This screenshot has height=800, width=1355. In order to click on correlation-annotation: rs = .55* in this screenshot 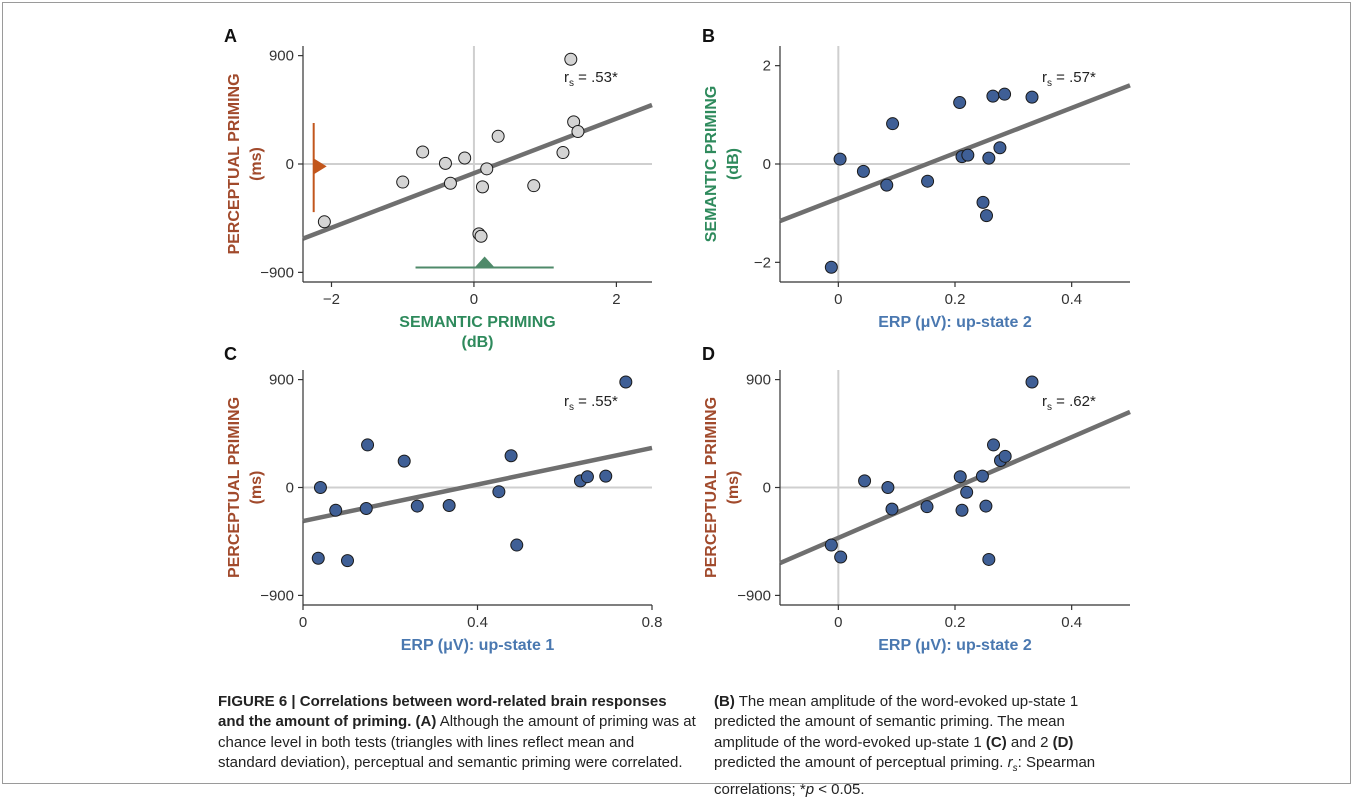, I will do `click(591, 403)`.